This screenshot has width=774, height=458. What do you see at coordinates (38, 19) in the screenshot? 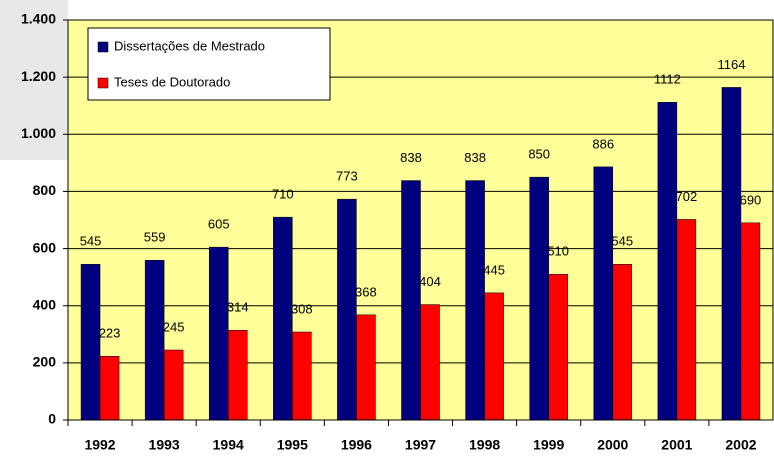
I see `y-tick-label: 1.400` at bounding box center [38, 19].